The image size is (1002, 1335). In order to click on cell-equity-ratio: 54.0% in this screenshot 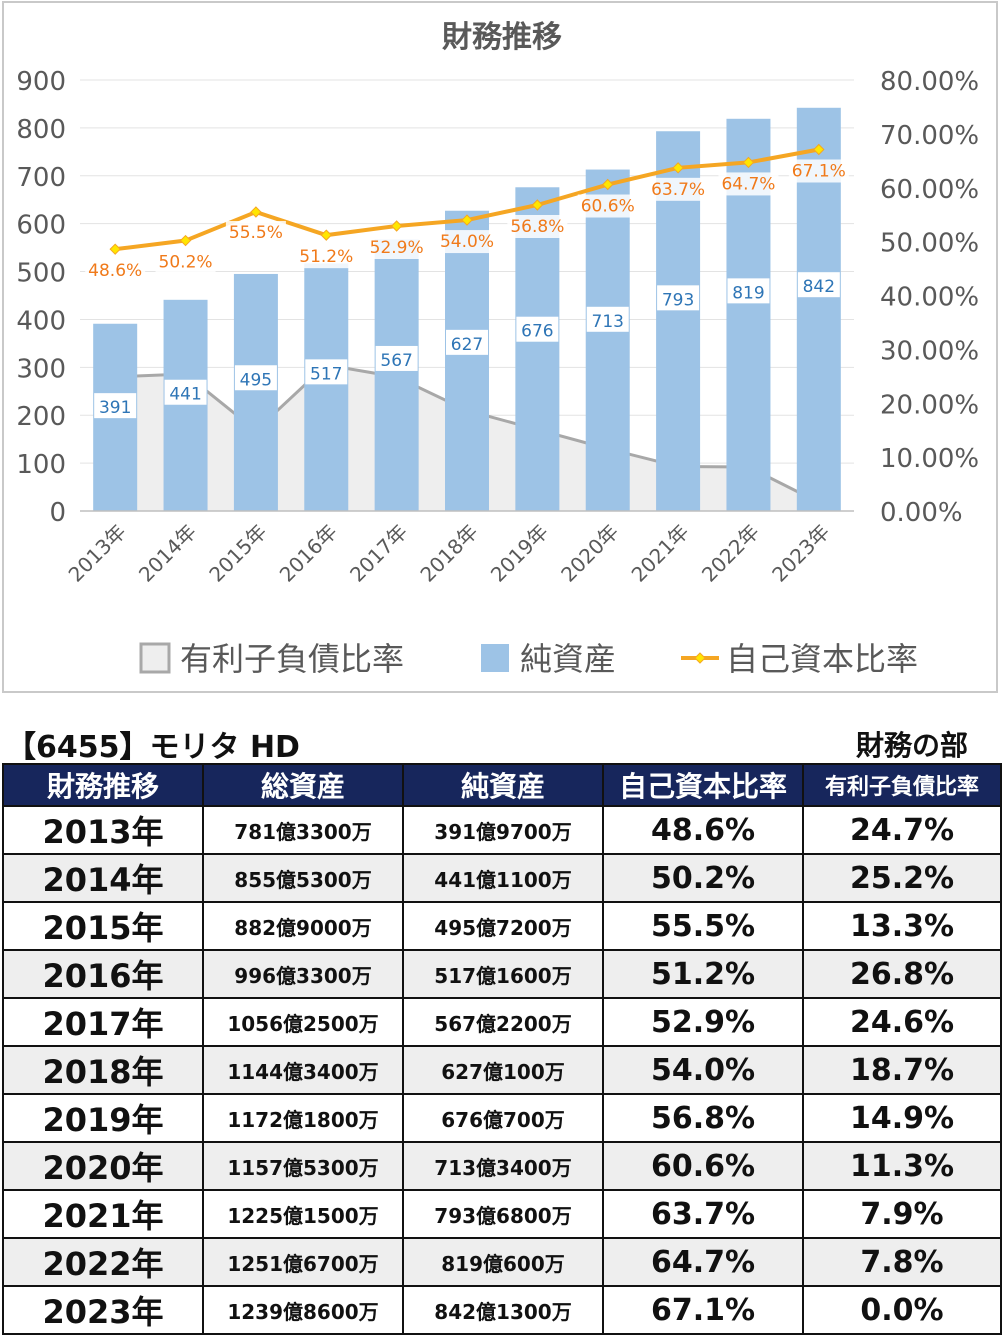, I will do `click(703, 1070)`.